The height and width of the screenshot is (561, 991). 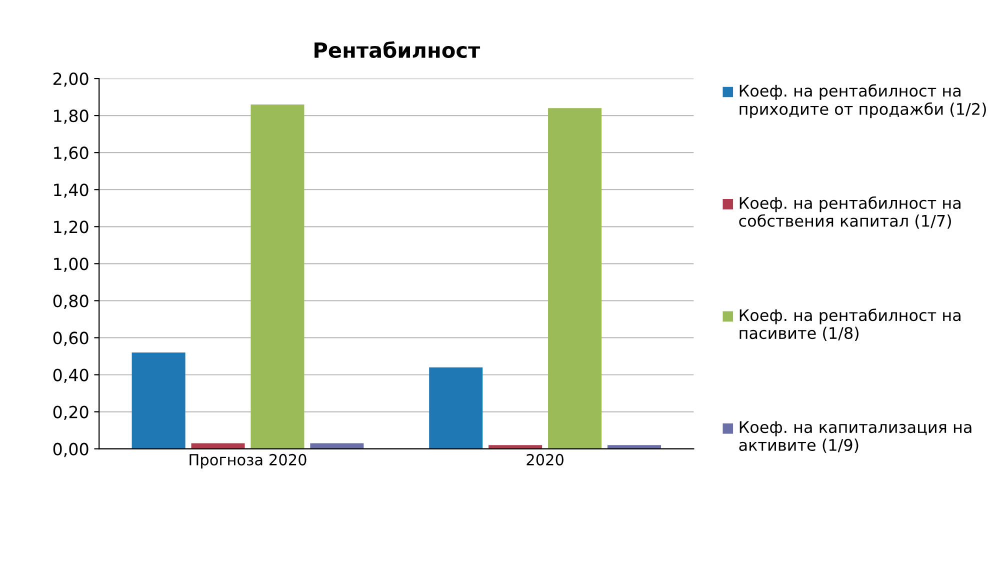 What do you see at coordinates (70, 376) in the screenshot?
I see `y-tick-label: 0,40` at bounding box center [70, 376].